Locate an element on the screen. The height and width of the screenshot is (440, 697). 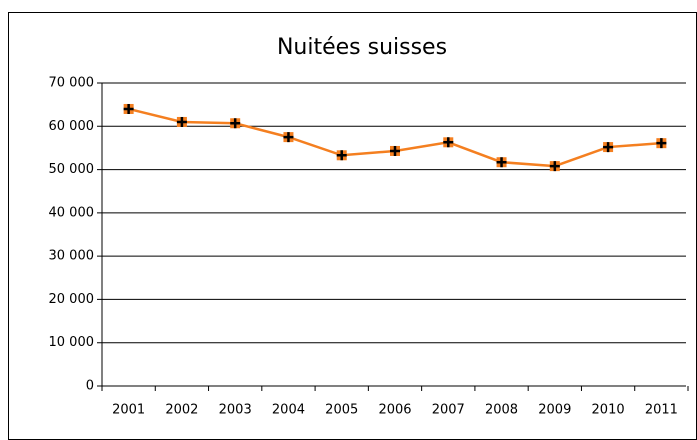
x-tick-label: 2009 is located at coordinates (554, 410).